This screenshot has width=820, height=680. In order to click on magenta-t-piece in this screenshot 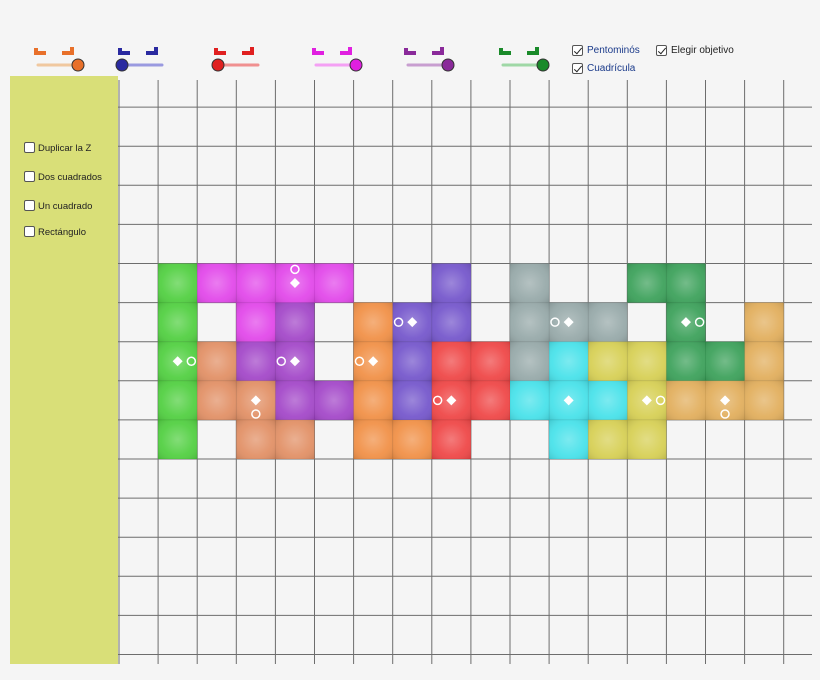, I will do `click(275, 302)`.